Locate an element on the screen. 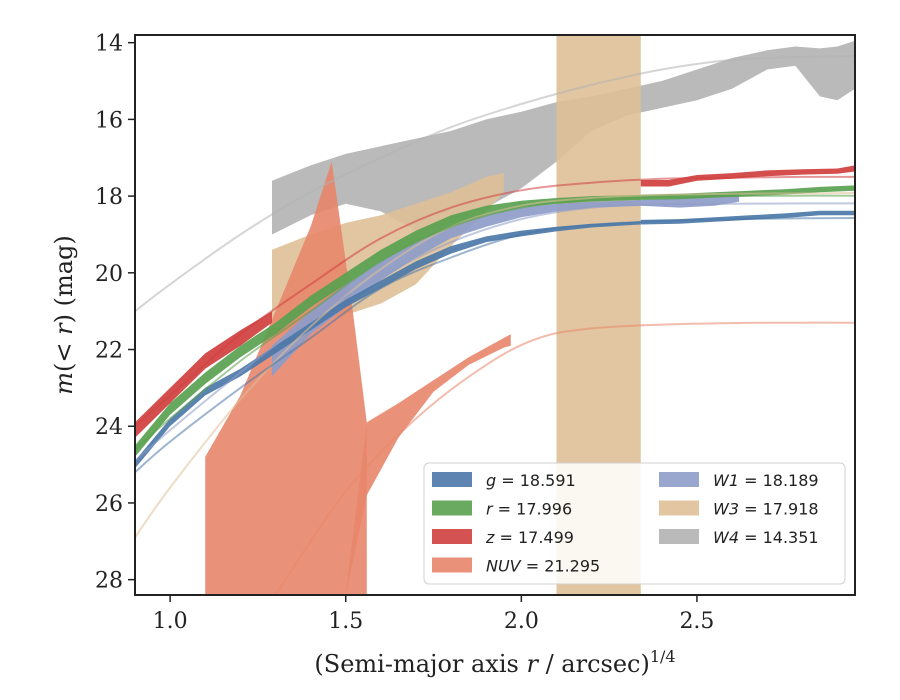 The width and height of the screenshot is (900, 700). legend-label-r: r = 17.996 is located at coordinates (529, 509).